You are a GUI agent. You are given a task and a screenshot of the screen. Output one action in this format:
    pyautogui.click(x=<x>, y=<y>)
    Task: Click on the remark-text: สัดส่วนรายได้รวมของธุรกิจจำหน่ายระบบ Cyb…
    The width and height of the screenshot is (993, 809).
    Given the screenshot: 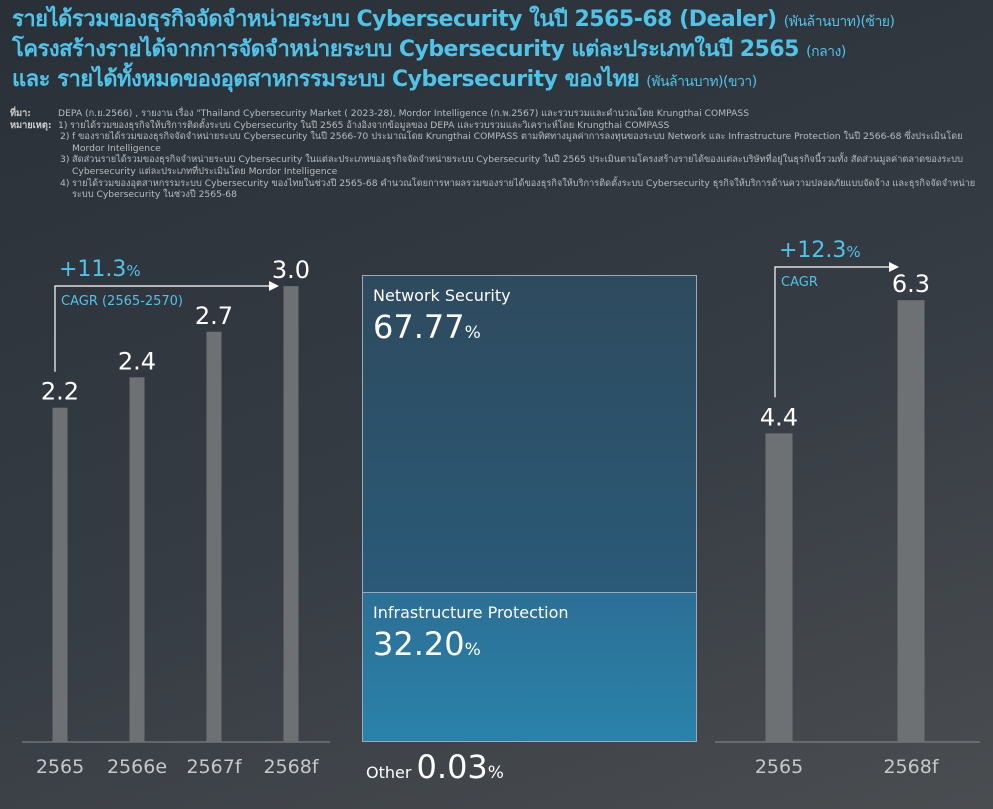 What is the action you would take?
    pyautogui.click(x=517, y=165)
    